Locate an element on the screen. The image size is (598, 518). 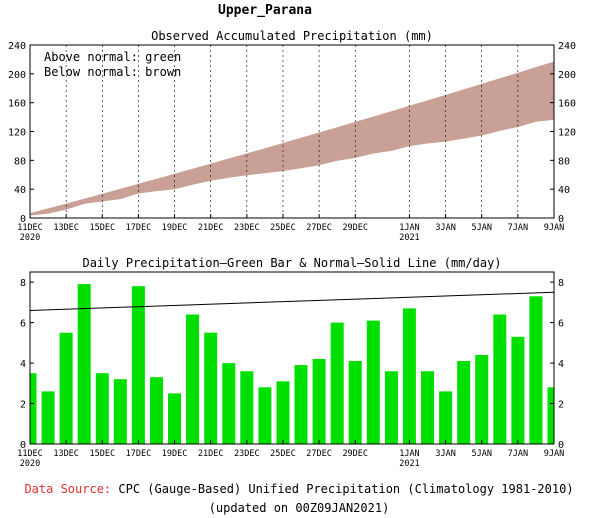
accumulated-legend: Above normal: green Below normal: brown is located at coordinates (112, 64).